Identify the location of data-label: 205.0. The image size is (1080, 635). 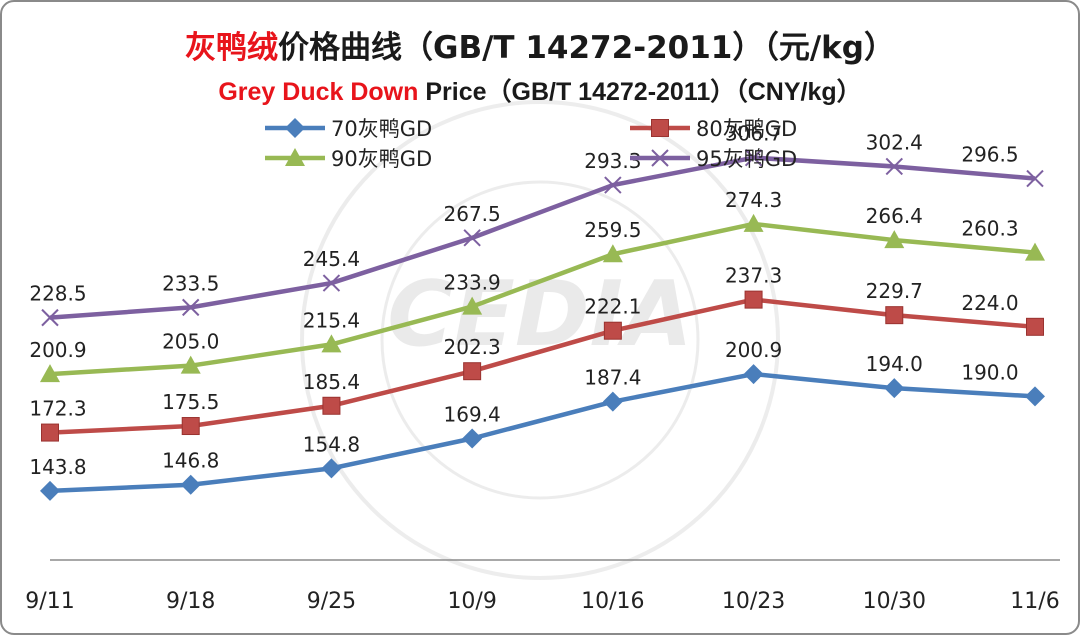
(190, 342).